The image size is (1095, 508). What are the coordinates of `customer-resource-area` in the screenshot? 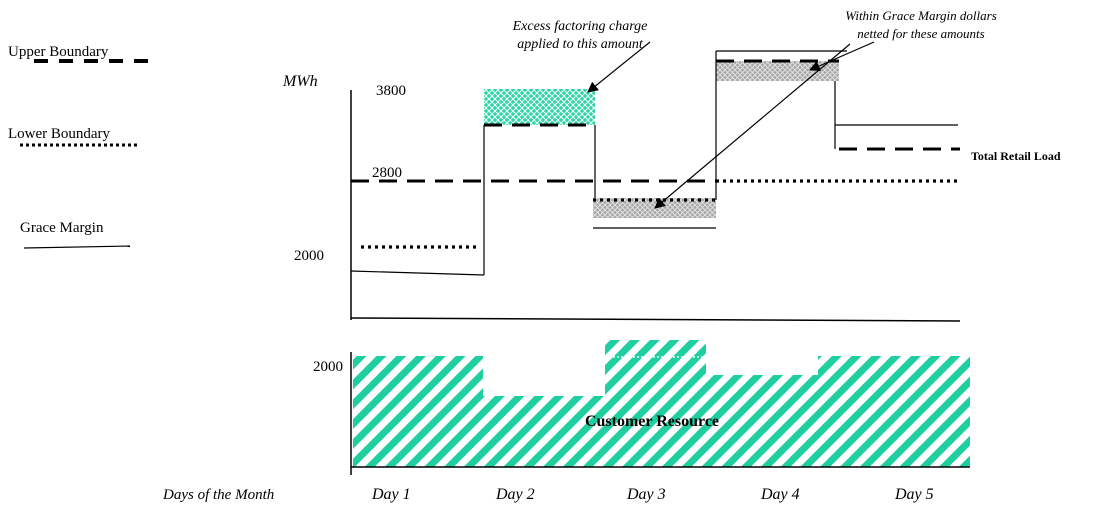 It's located at (661, 403).